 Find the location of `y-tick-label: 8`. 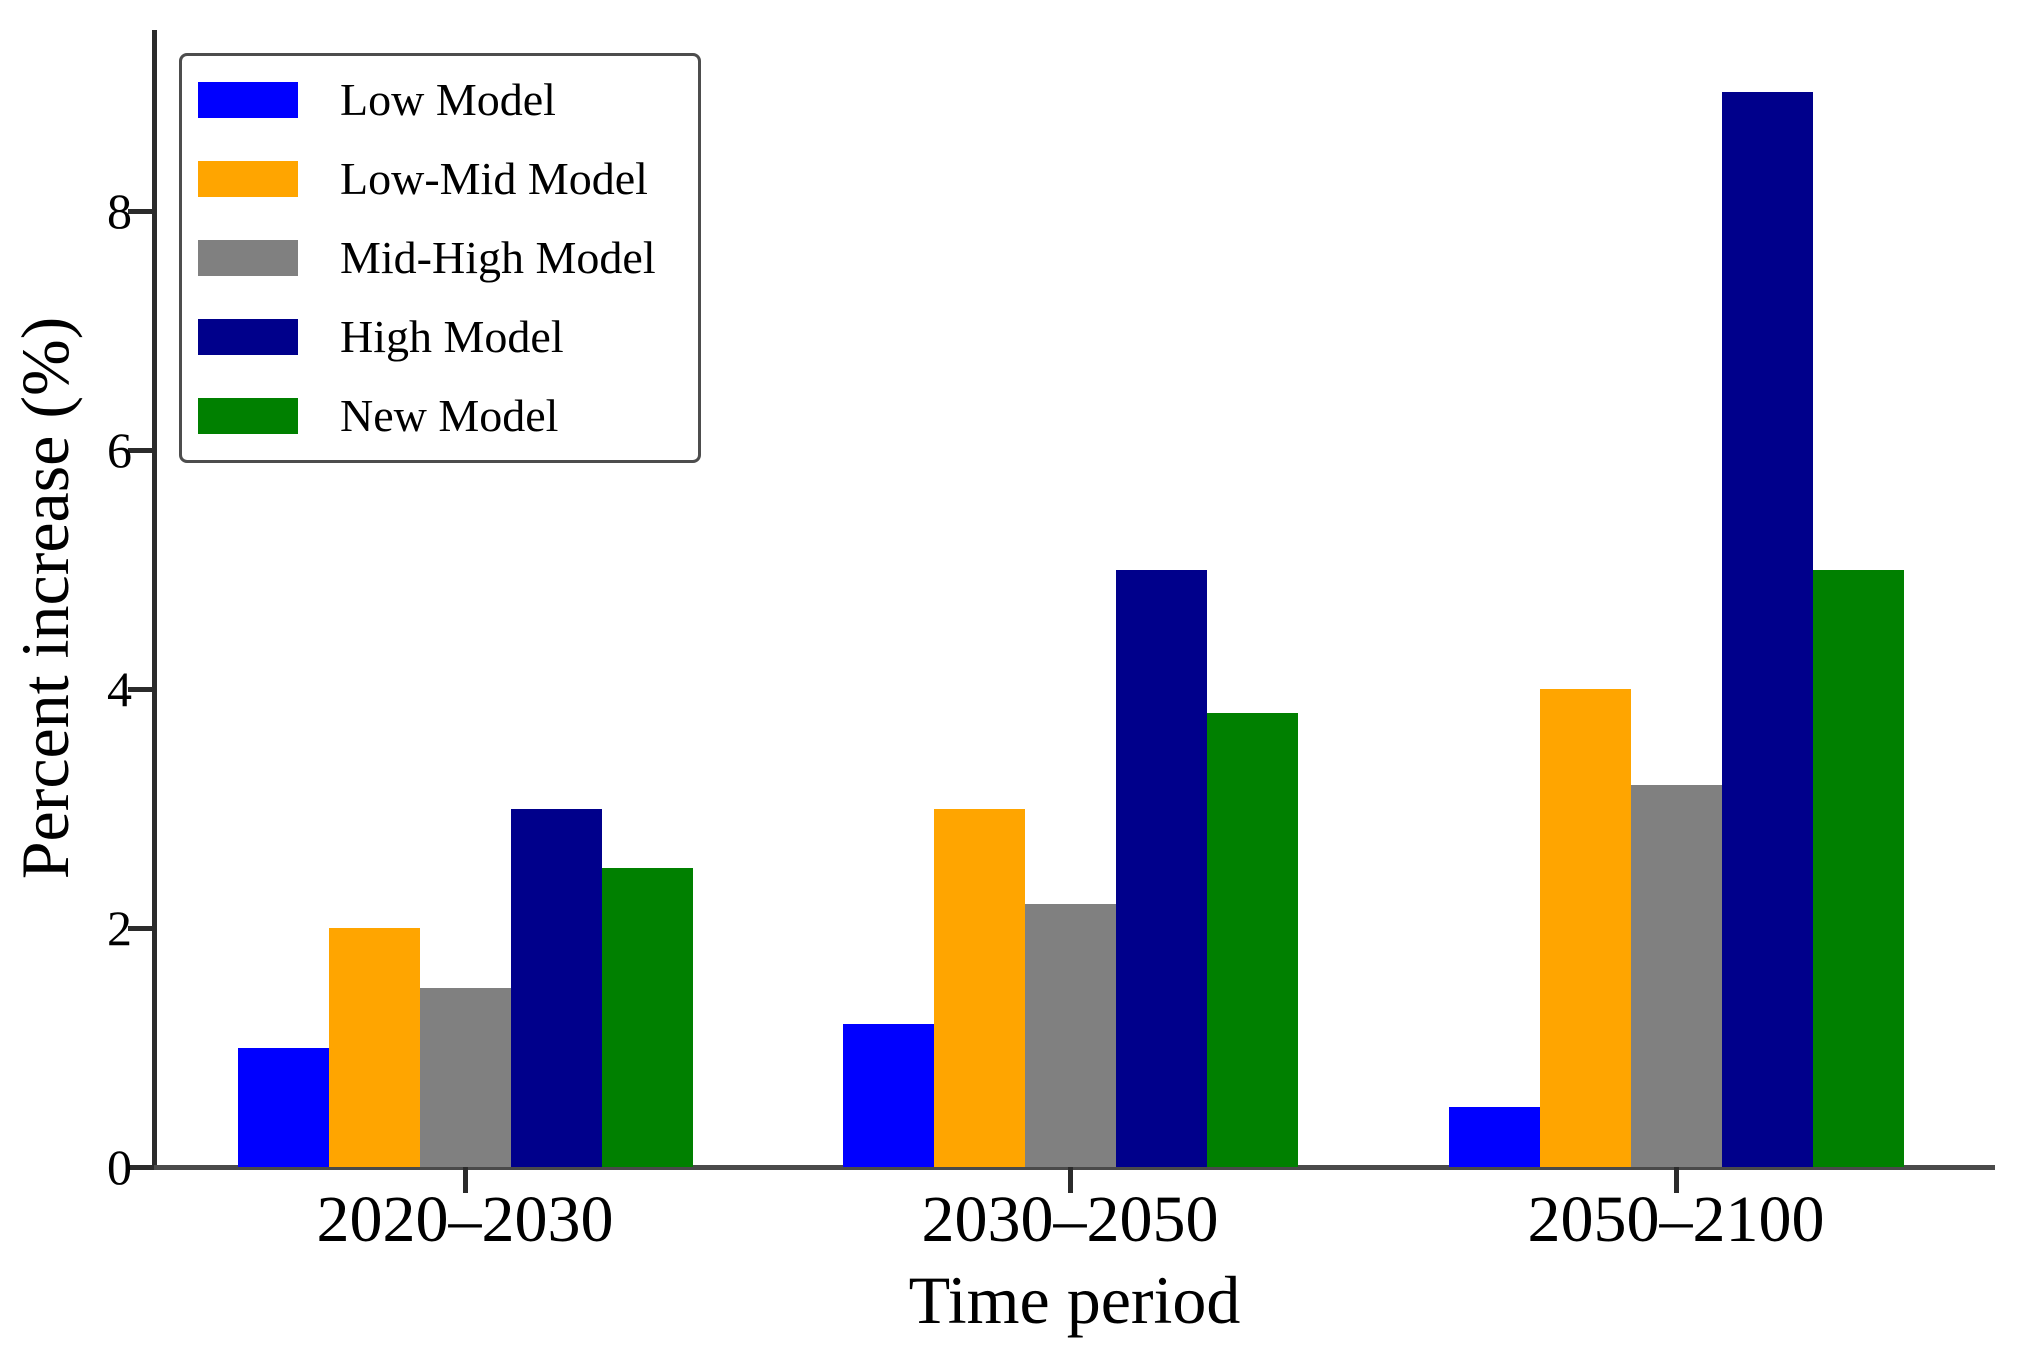

y-tick-label: 8 is located at coordinates (119, 211).